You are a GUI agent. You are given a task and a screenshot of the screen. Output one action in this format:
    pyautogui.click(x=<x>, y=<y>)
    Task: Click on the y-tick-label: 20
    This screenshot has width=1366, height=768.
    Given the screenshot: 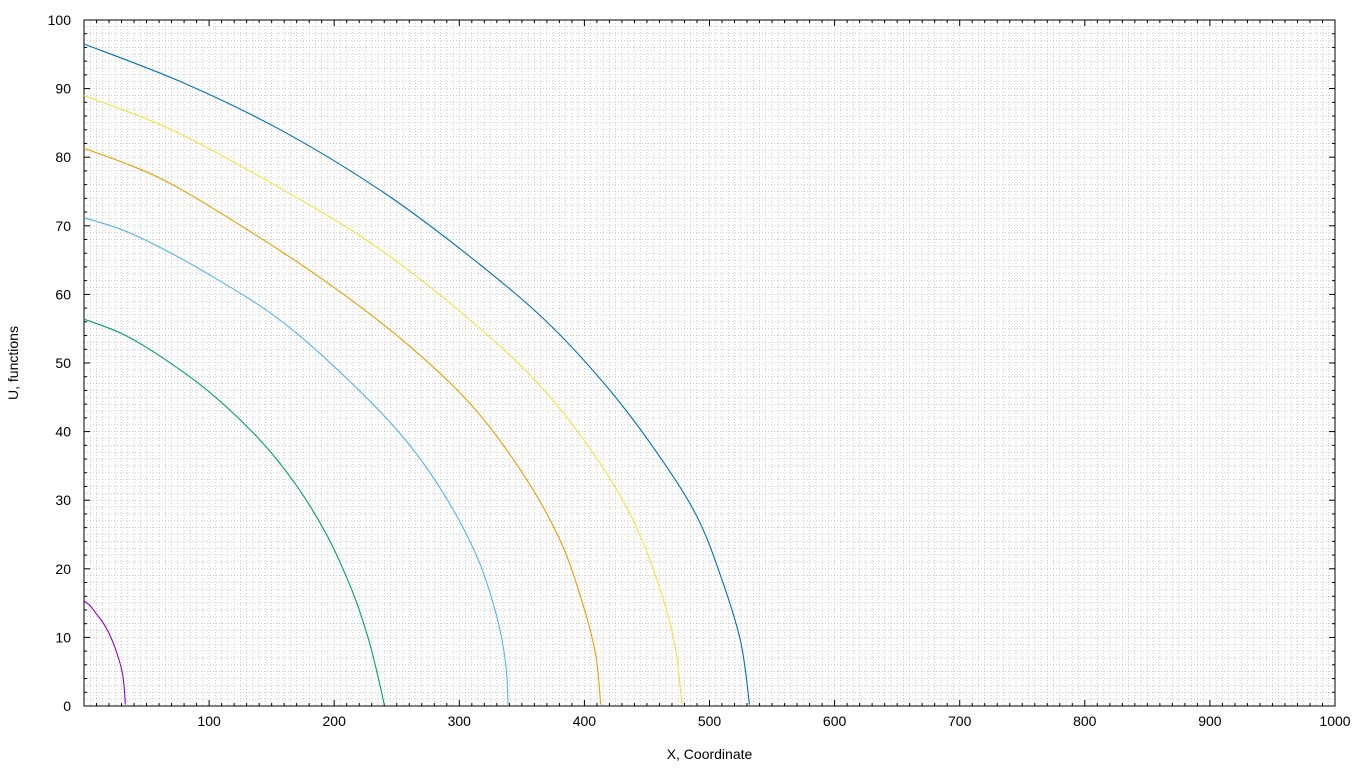 What is the action you would take?
    pyautogui.click(x=63, y=569)
    